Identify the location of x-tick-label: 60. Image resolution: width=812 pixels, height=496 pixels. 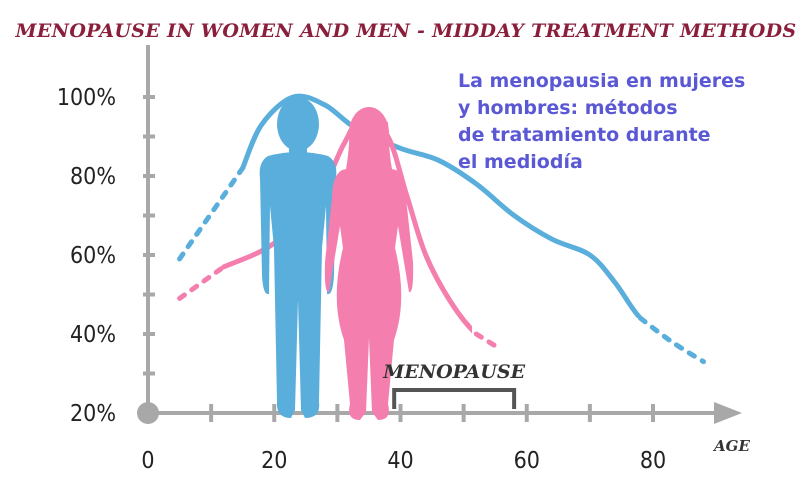
(527, 461).